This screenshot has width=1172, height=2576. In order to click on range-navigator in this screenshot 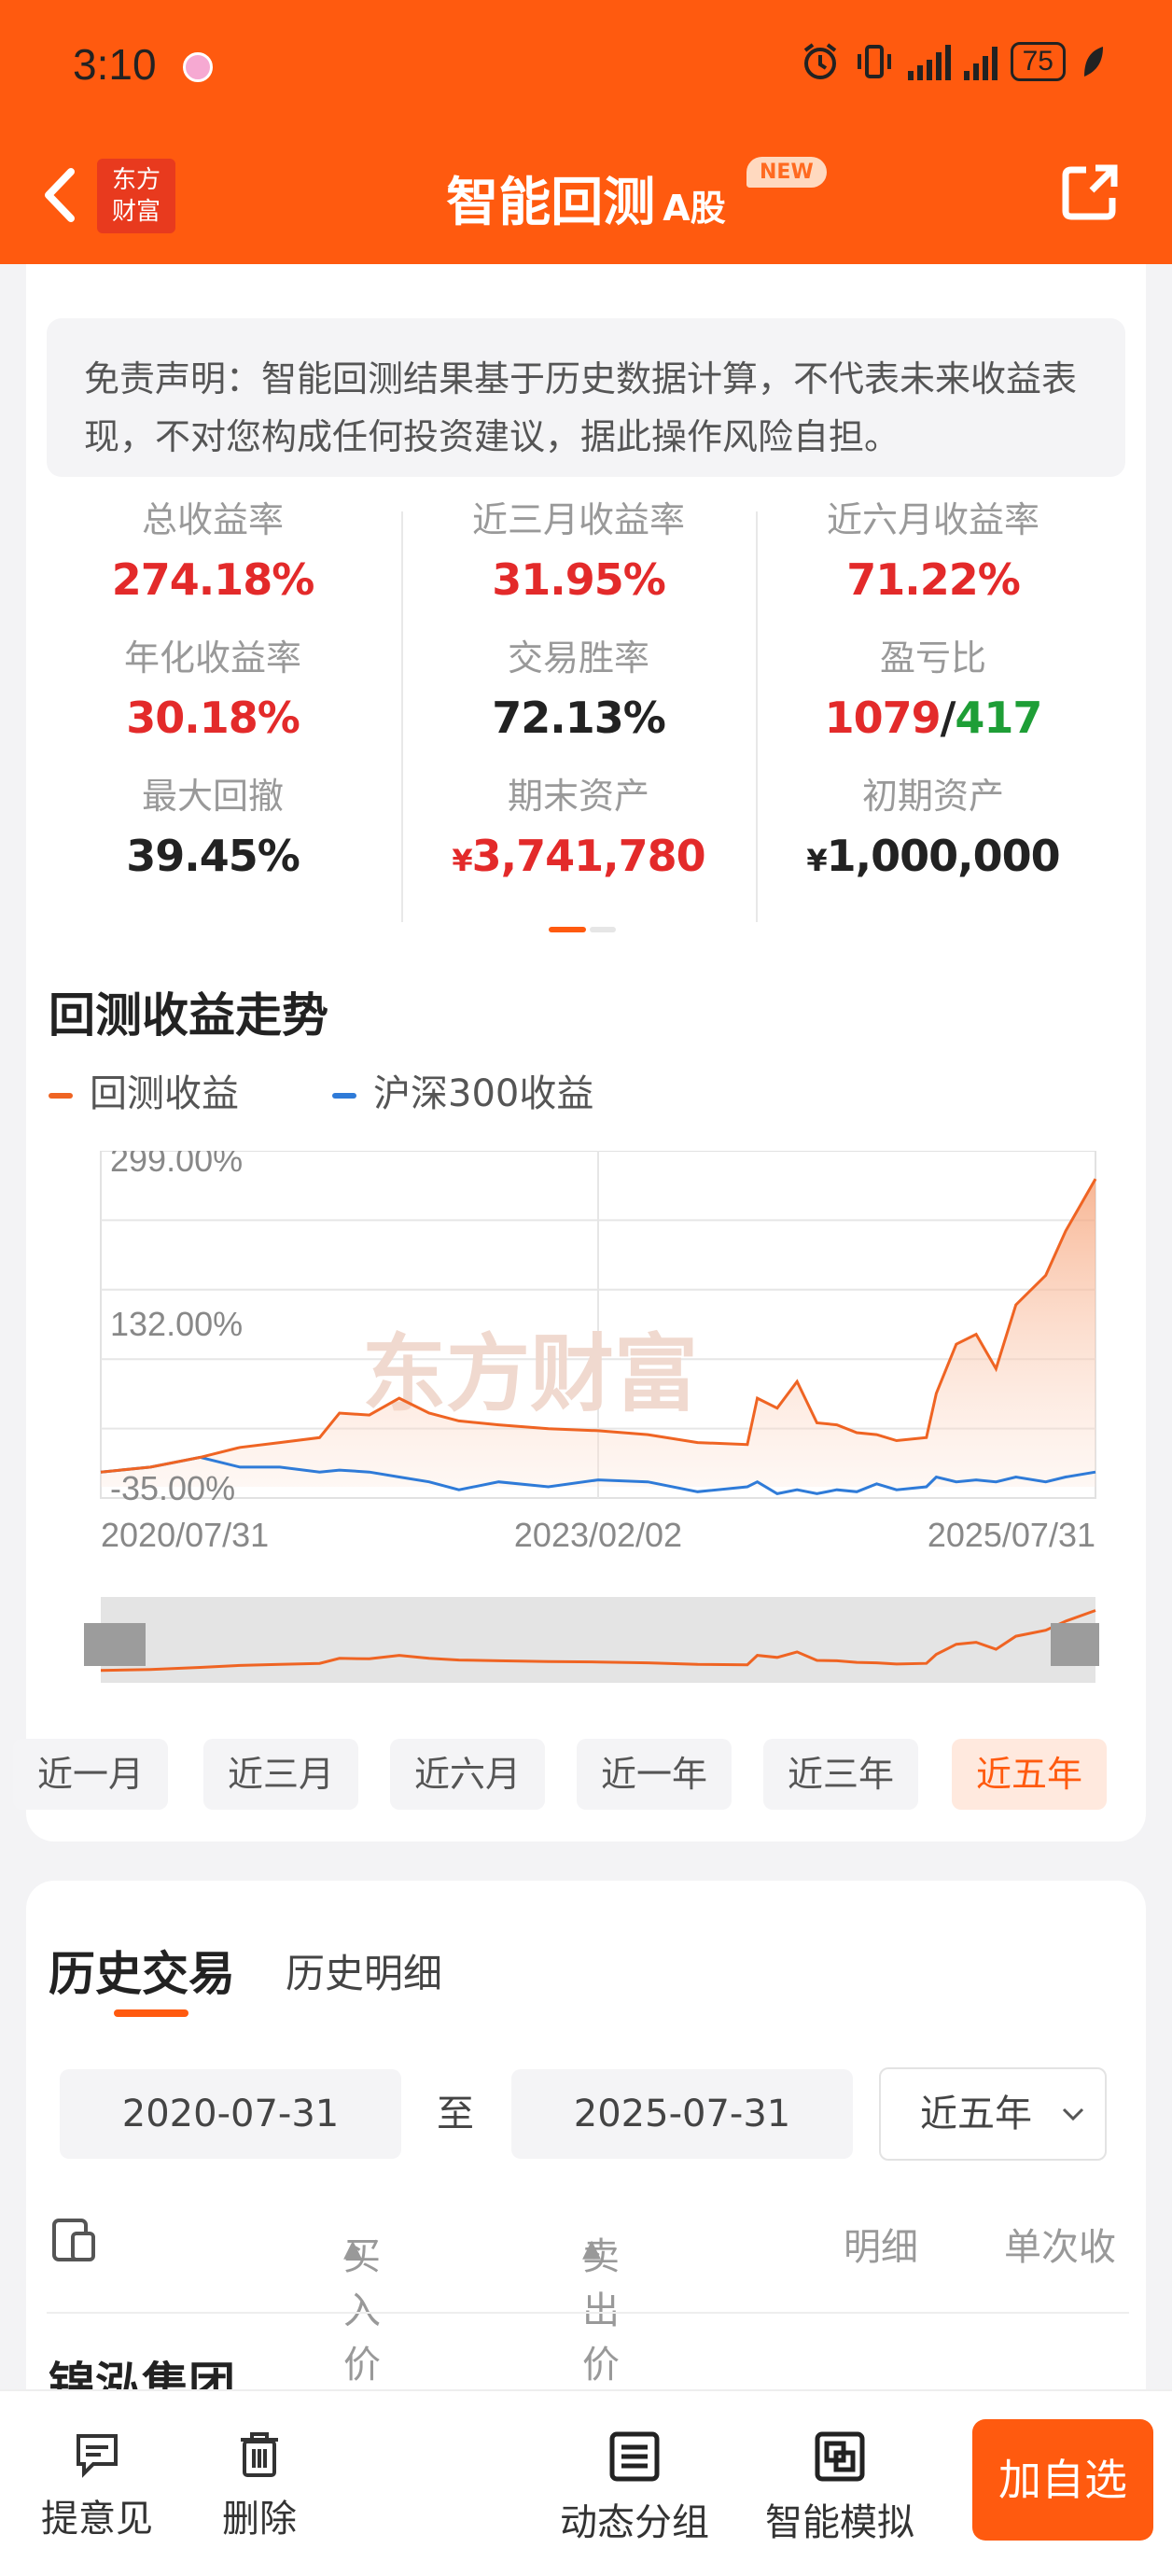, I will do `click(598, 1640)`.